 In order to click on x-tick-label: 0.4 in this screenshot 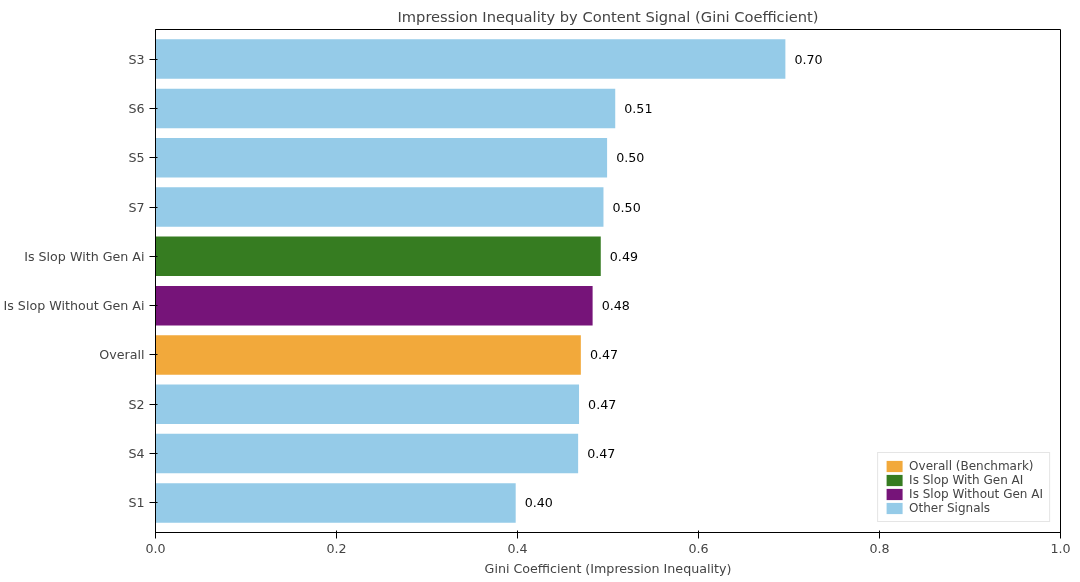, I will do `click(517, 548)`.